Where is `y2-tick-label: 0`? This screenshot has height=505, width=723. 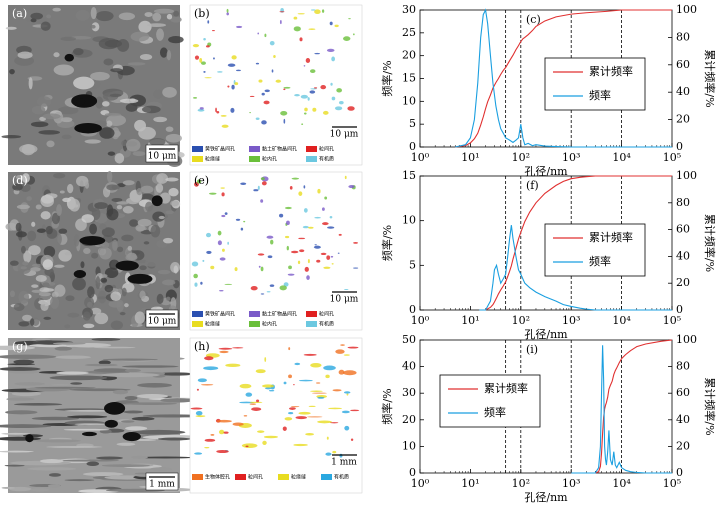
y2-tick-label: 0 is located at coordinates (679, 309).